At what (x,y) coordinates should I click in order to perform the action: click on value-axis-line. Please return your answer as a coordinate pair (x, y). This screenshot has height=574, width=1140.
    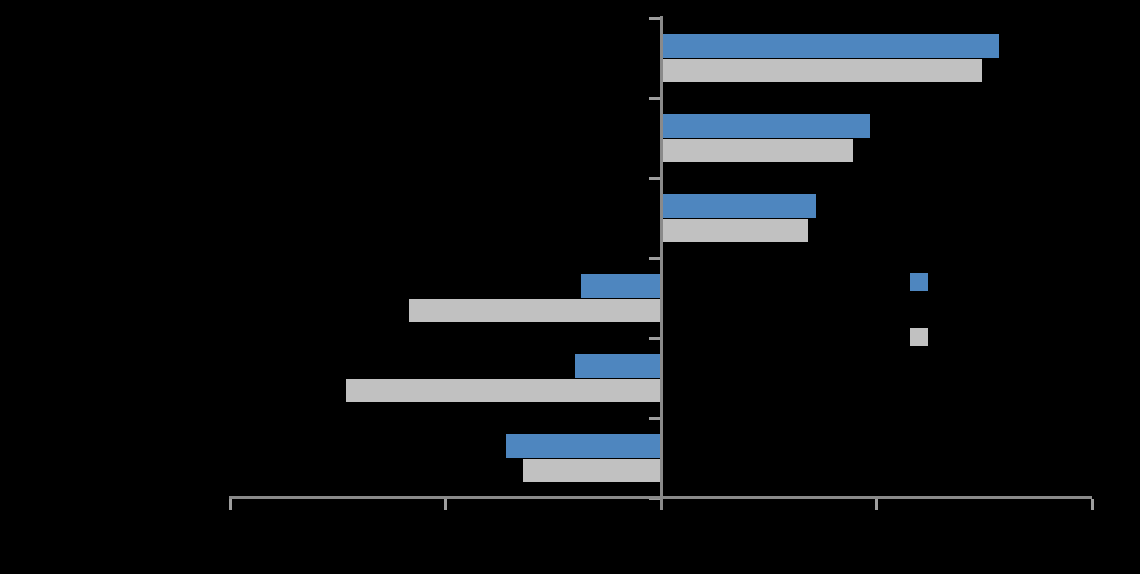
    Looking at the image, I should click on (660, 497).